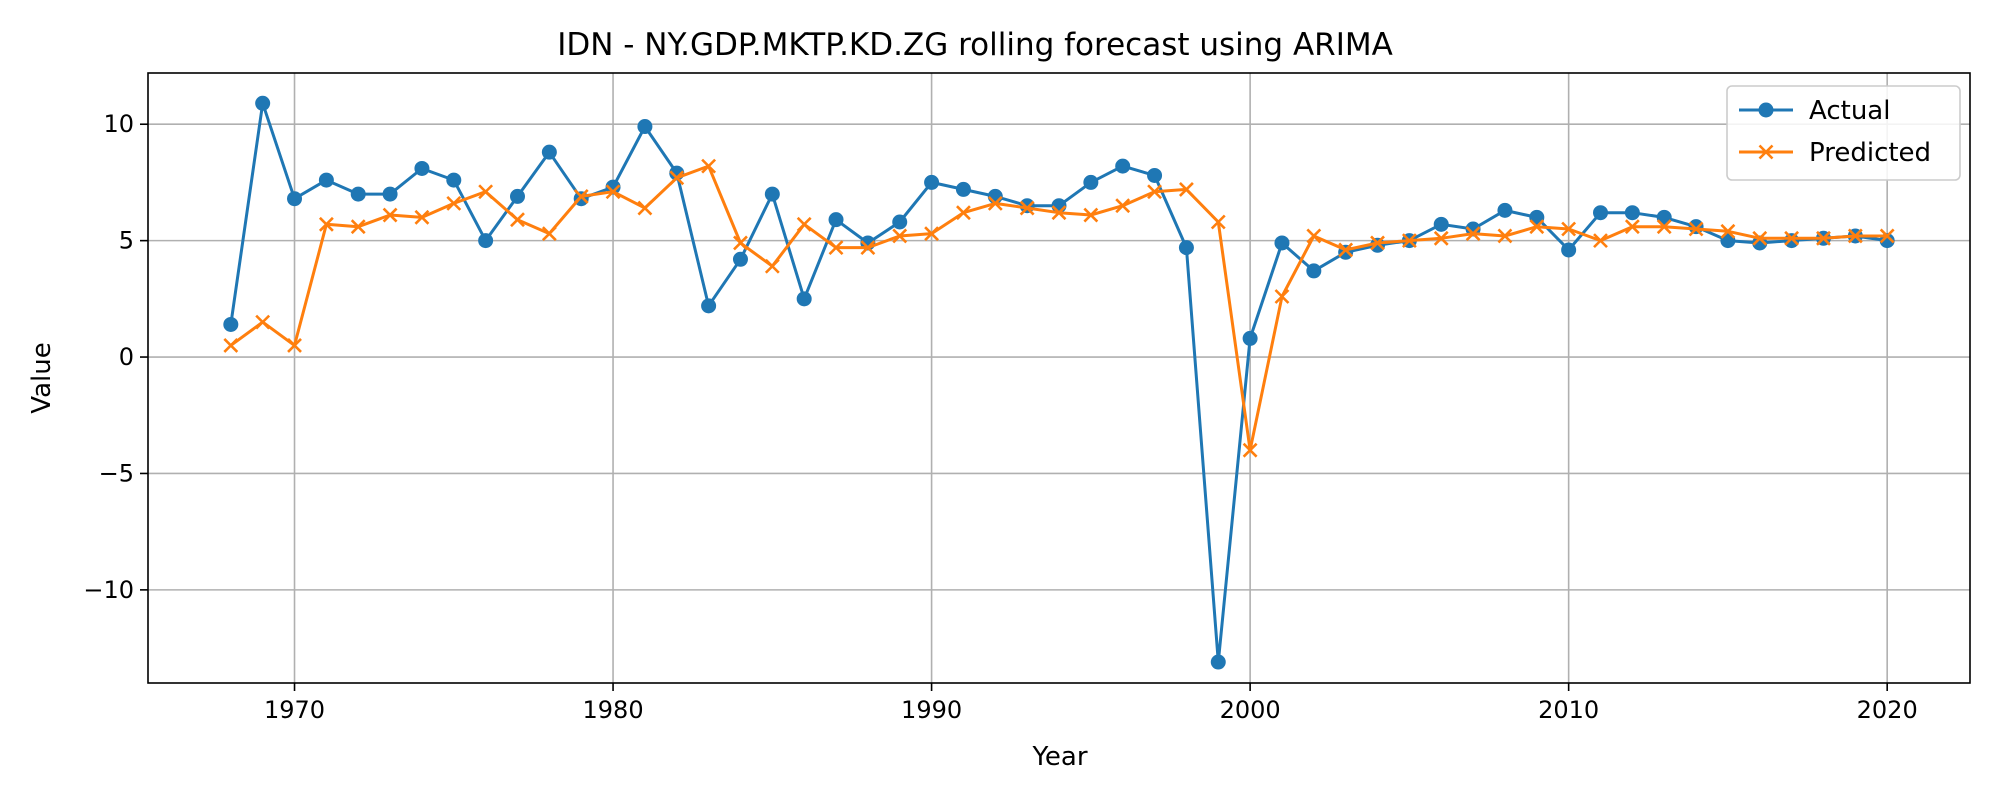 The height and width of the screenshot is (800, 2000). I want to click on y-tick-label: −5, so click(116, 473).